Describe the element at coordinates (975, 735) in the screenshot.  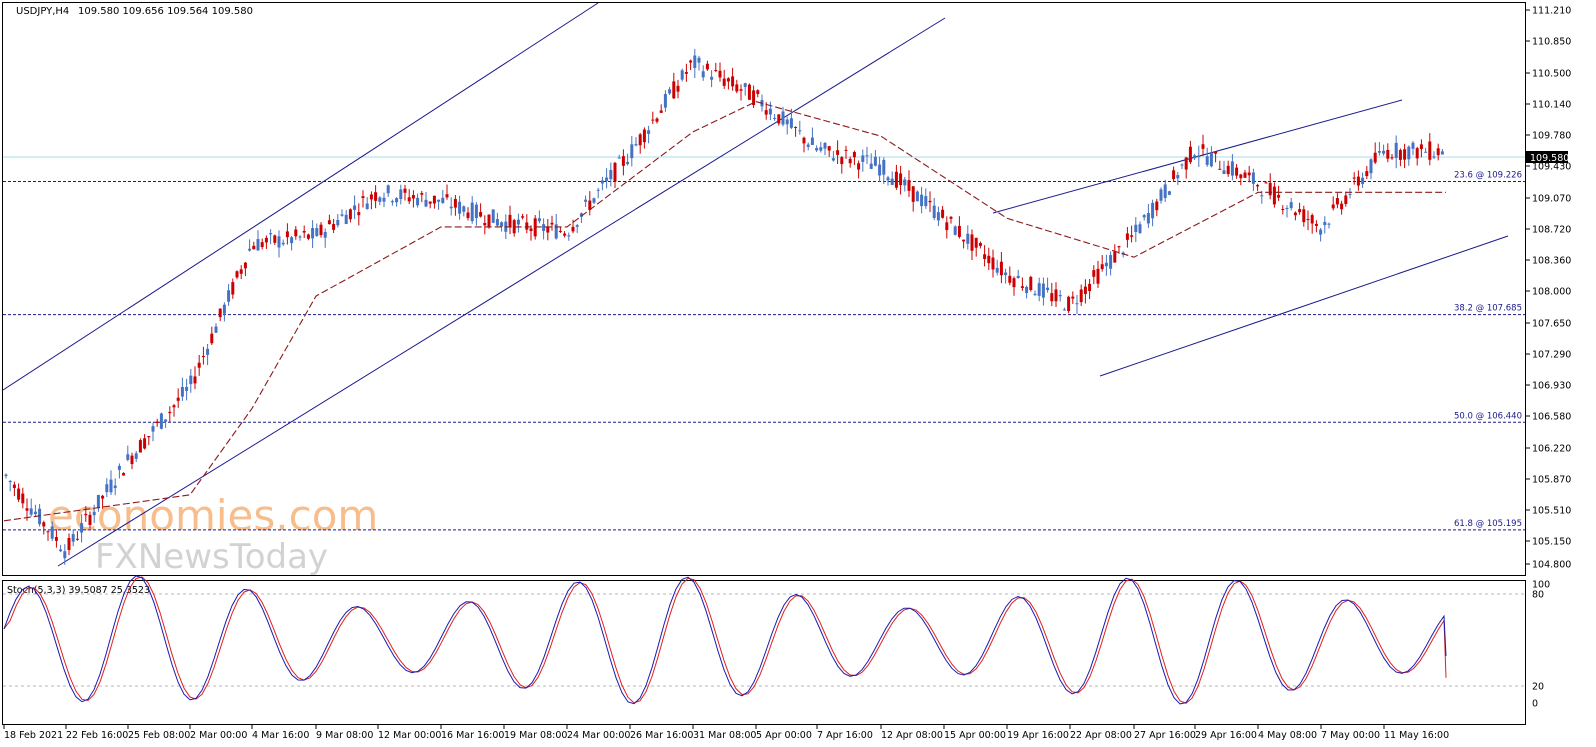
I see `time-tick-label: 15 Apr 00:00` at that location.